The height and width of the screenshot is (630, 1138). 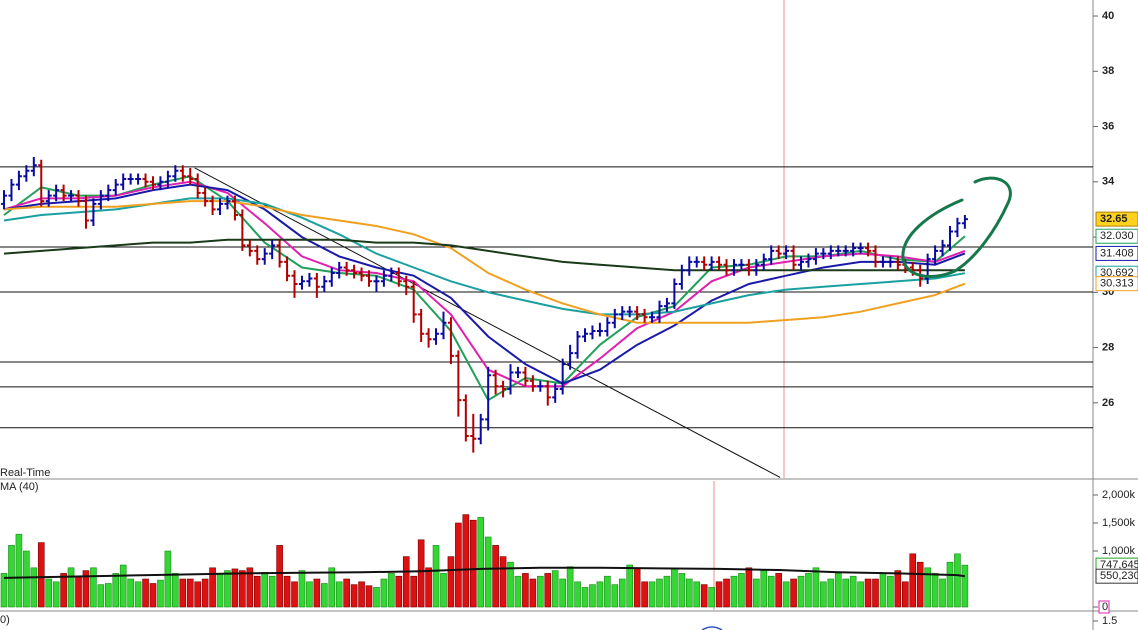 What do you see at coordinates (1119, 495) in the screenshot?
I see `y-tick-label: 2,000k` at bounding box center [1119, 495].